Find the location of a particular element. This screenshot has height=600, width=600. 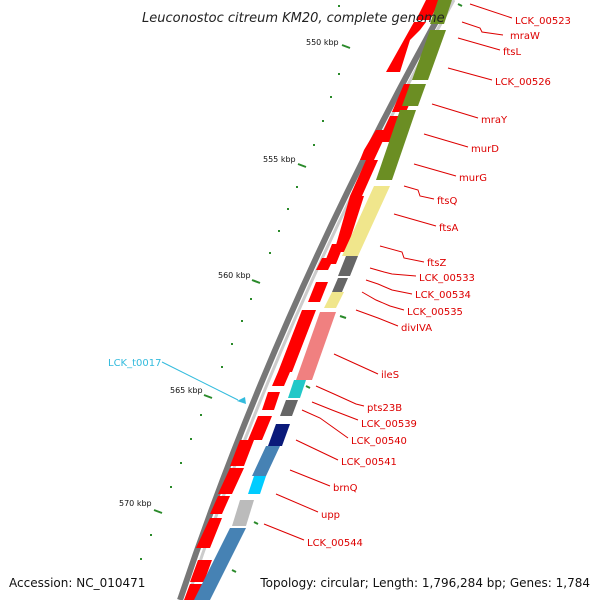

leader-murG is located at coordinates (435, 170).